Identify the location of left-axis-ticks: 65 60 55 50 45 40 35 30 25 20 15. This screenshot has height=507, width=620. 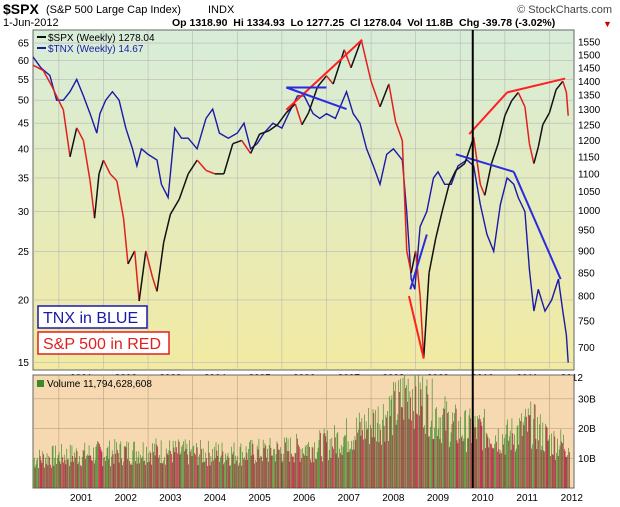
(24, 204).